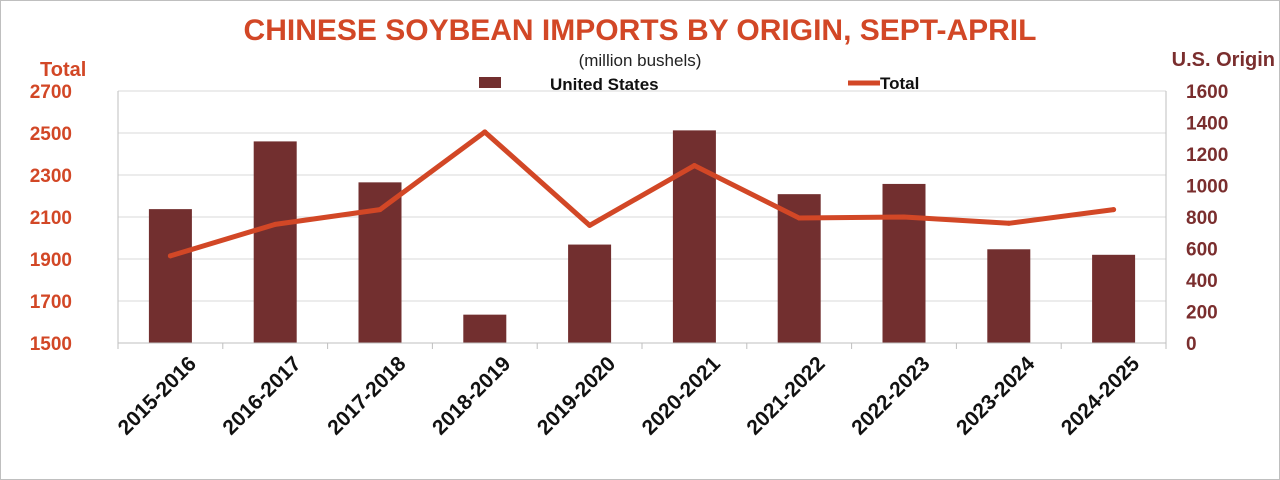 The width and height of the screenshot is (1280, 480). I want to click on legend-label-united-states: United States, so click(604, 84).